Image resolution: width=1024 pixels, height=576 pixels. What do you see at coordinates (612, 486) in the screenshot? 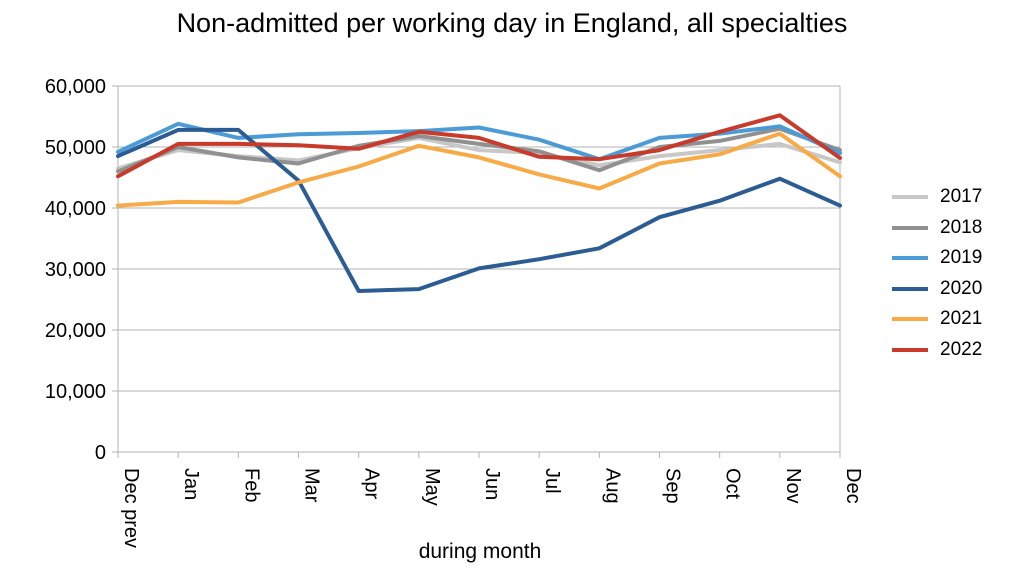
I see `x-tick-label: Aug` at bounding box center [612, 486].